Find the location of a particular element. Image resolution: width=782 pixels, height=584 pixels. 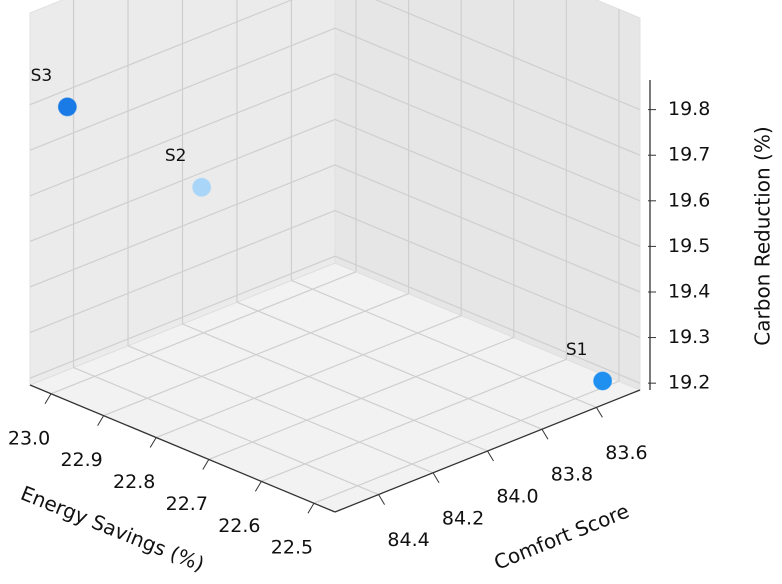

x-tick-label: 22.8 is located at coordinates (134, 482).